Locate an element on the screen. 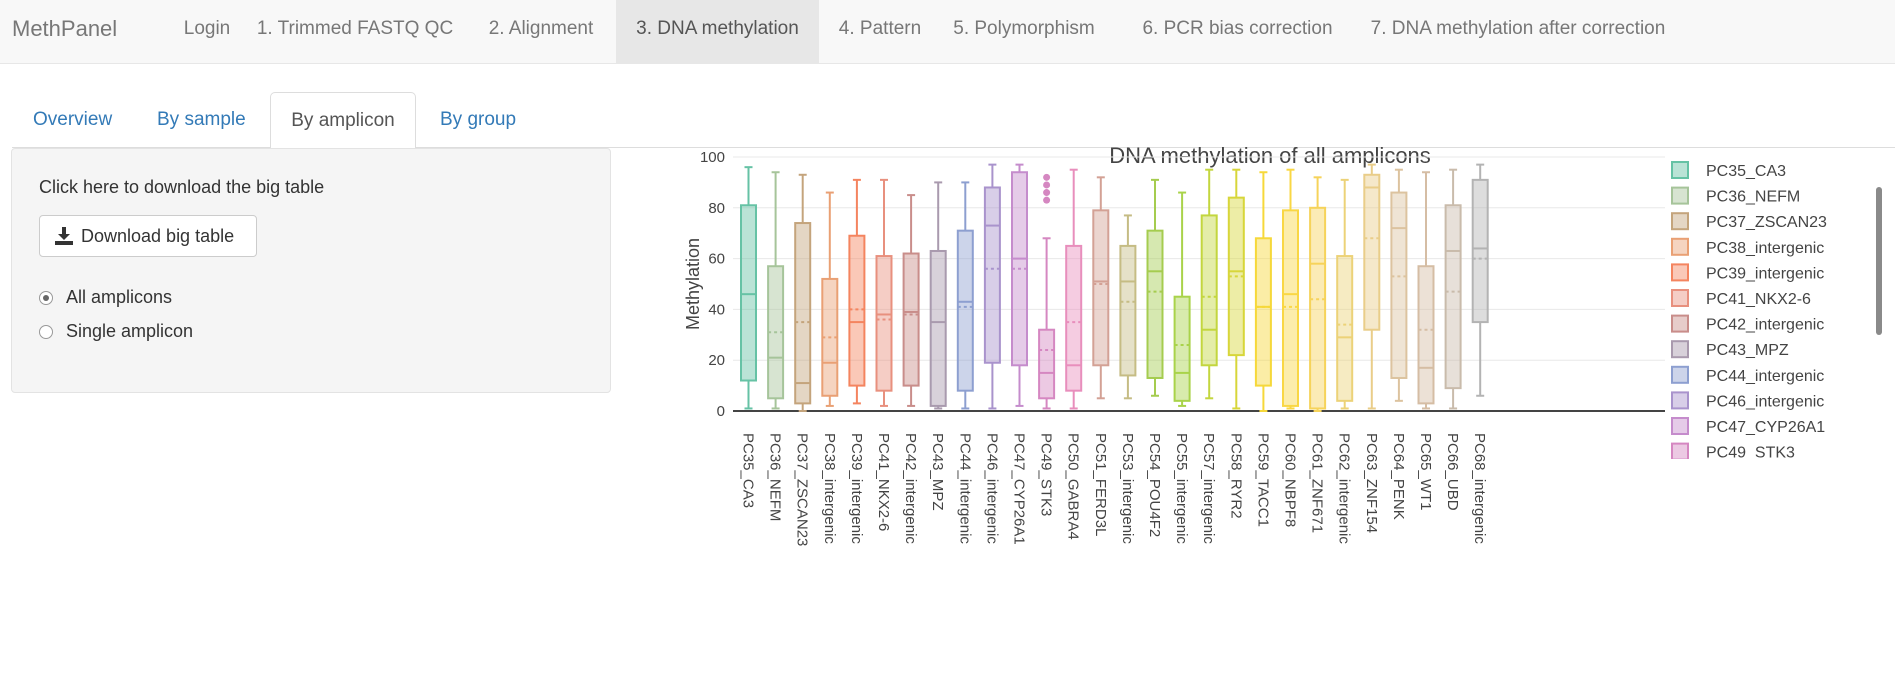 This screenshot has width=1895, height=679. x-tick-label: PC65_WT1 is located at coordinates (1425, 472).